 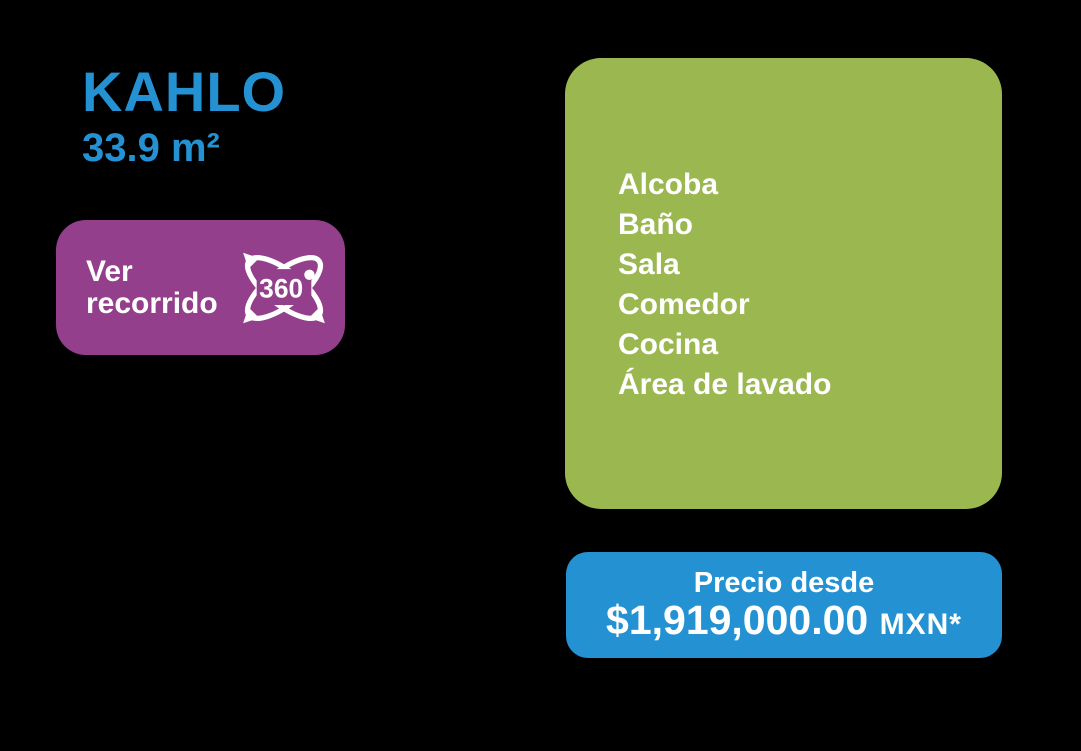 I want to click on arrow-down-right-icon, so click(x=316, y=314).